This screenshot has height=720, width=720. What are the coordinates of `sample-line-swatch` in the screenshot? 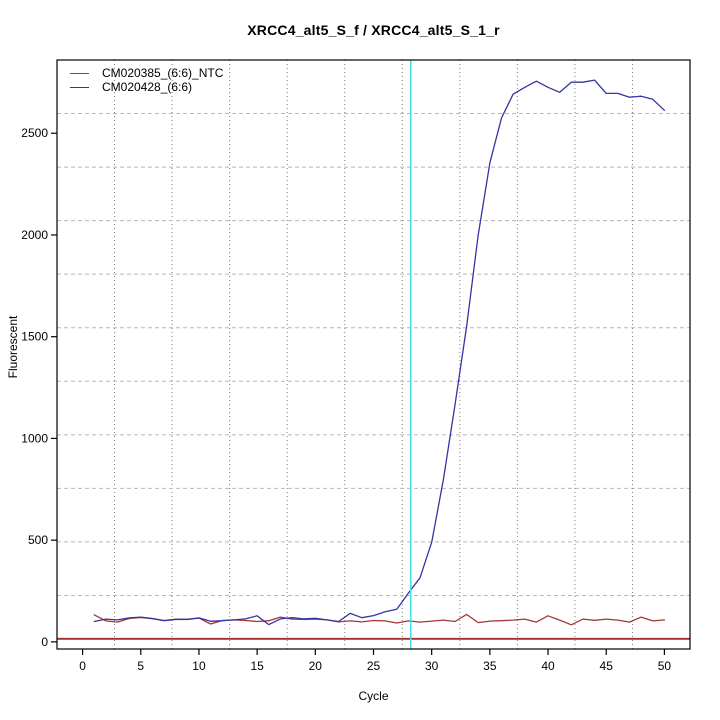 It's located at (79, 87).